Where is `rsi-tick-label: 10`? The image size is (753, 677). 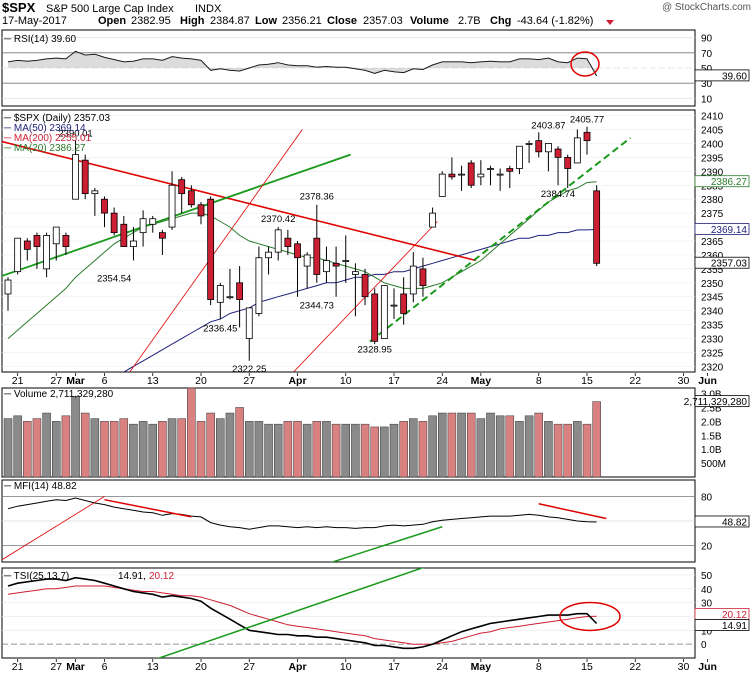 rsi-tick-label: 10 is located at coordinates (707, 99).